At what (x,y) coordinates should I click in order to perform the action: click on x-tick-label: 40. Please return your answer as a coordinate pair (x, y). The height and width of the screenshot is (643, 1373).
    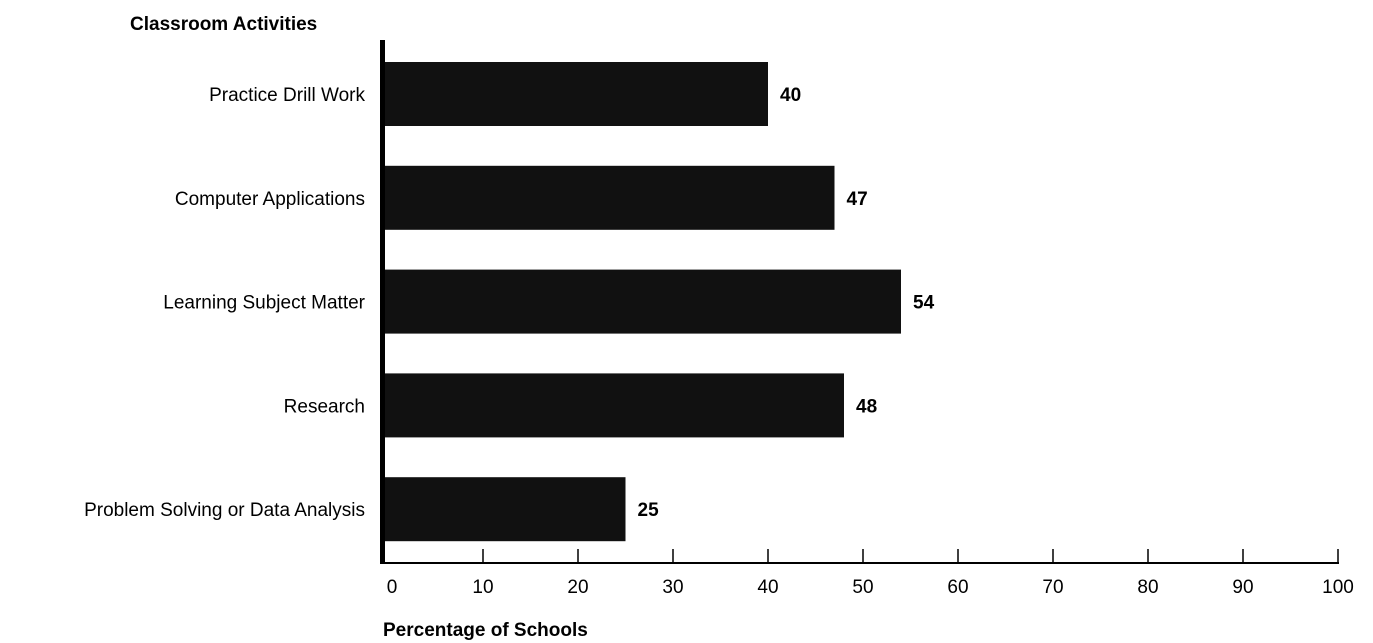
    Looking at the image, I should click on (767, 587).